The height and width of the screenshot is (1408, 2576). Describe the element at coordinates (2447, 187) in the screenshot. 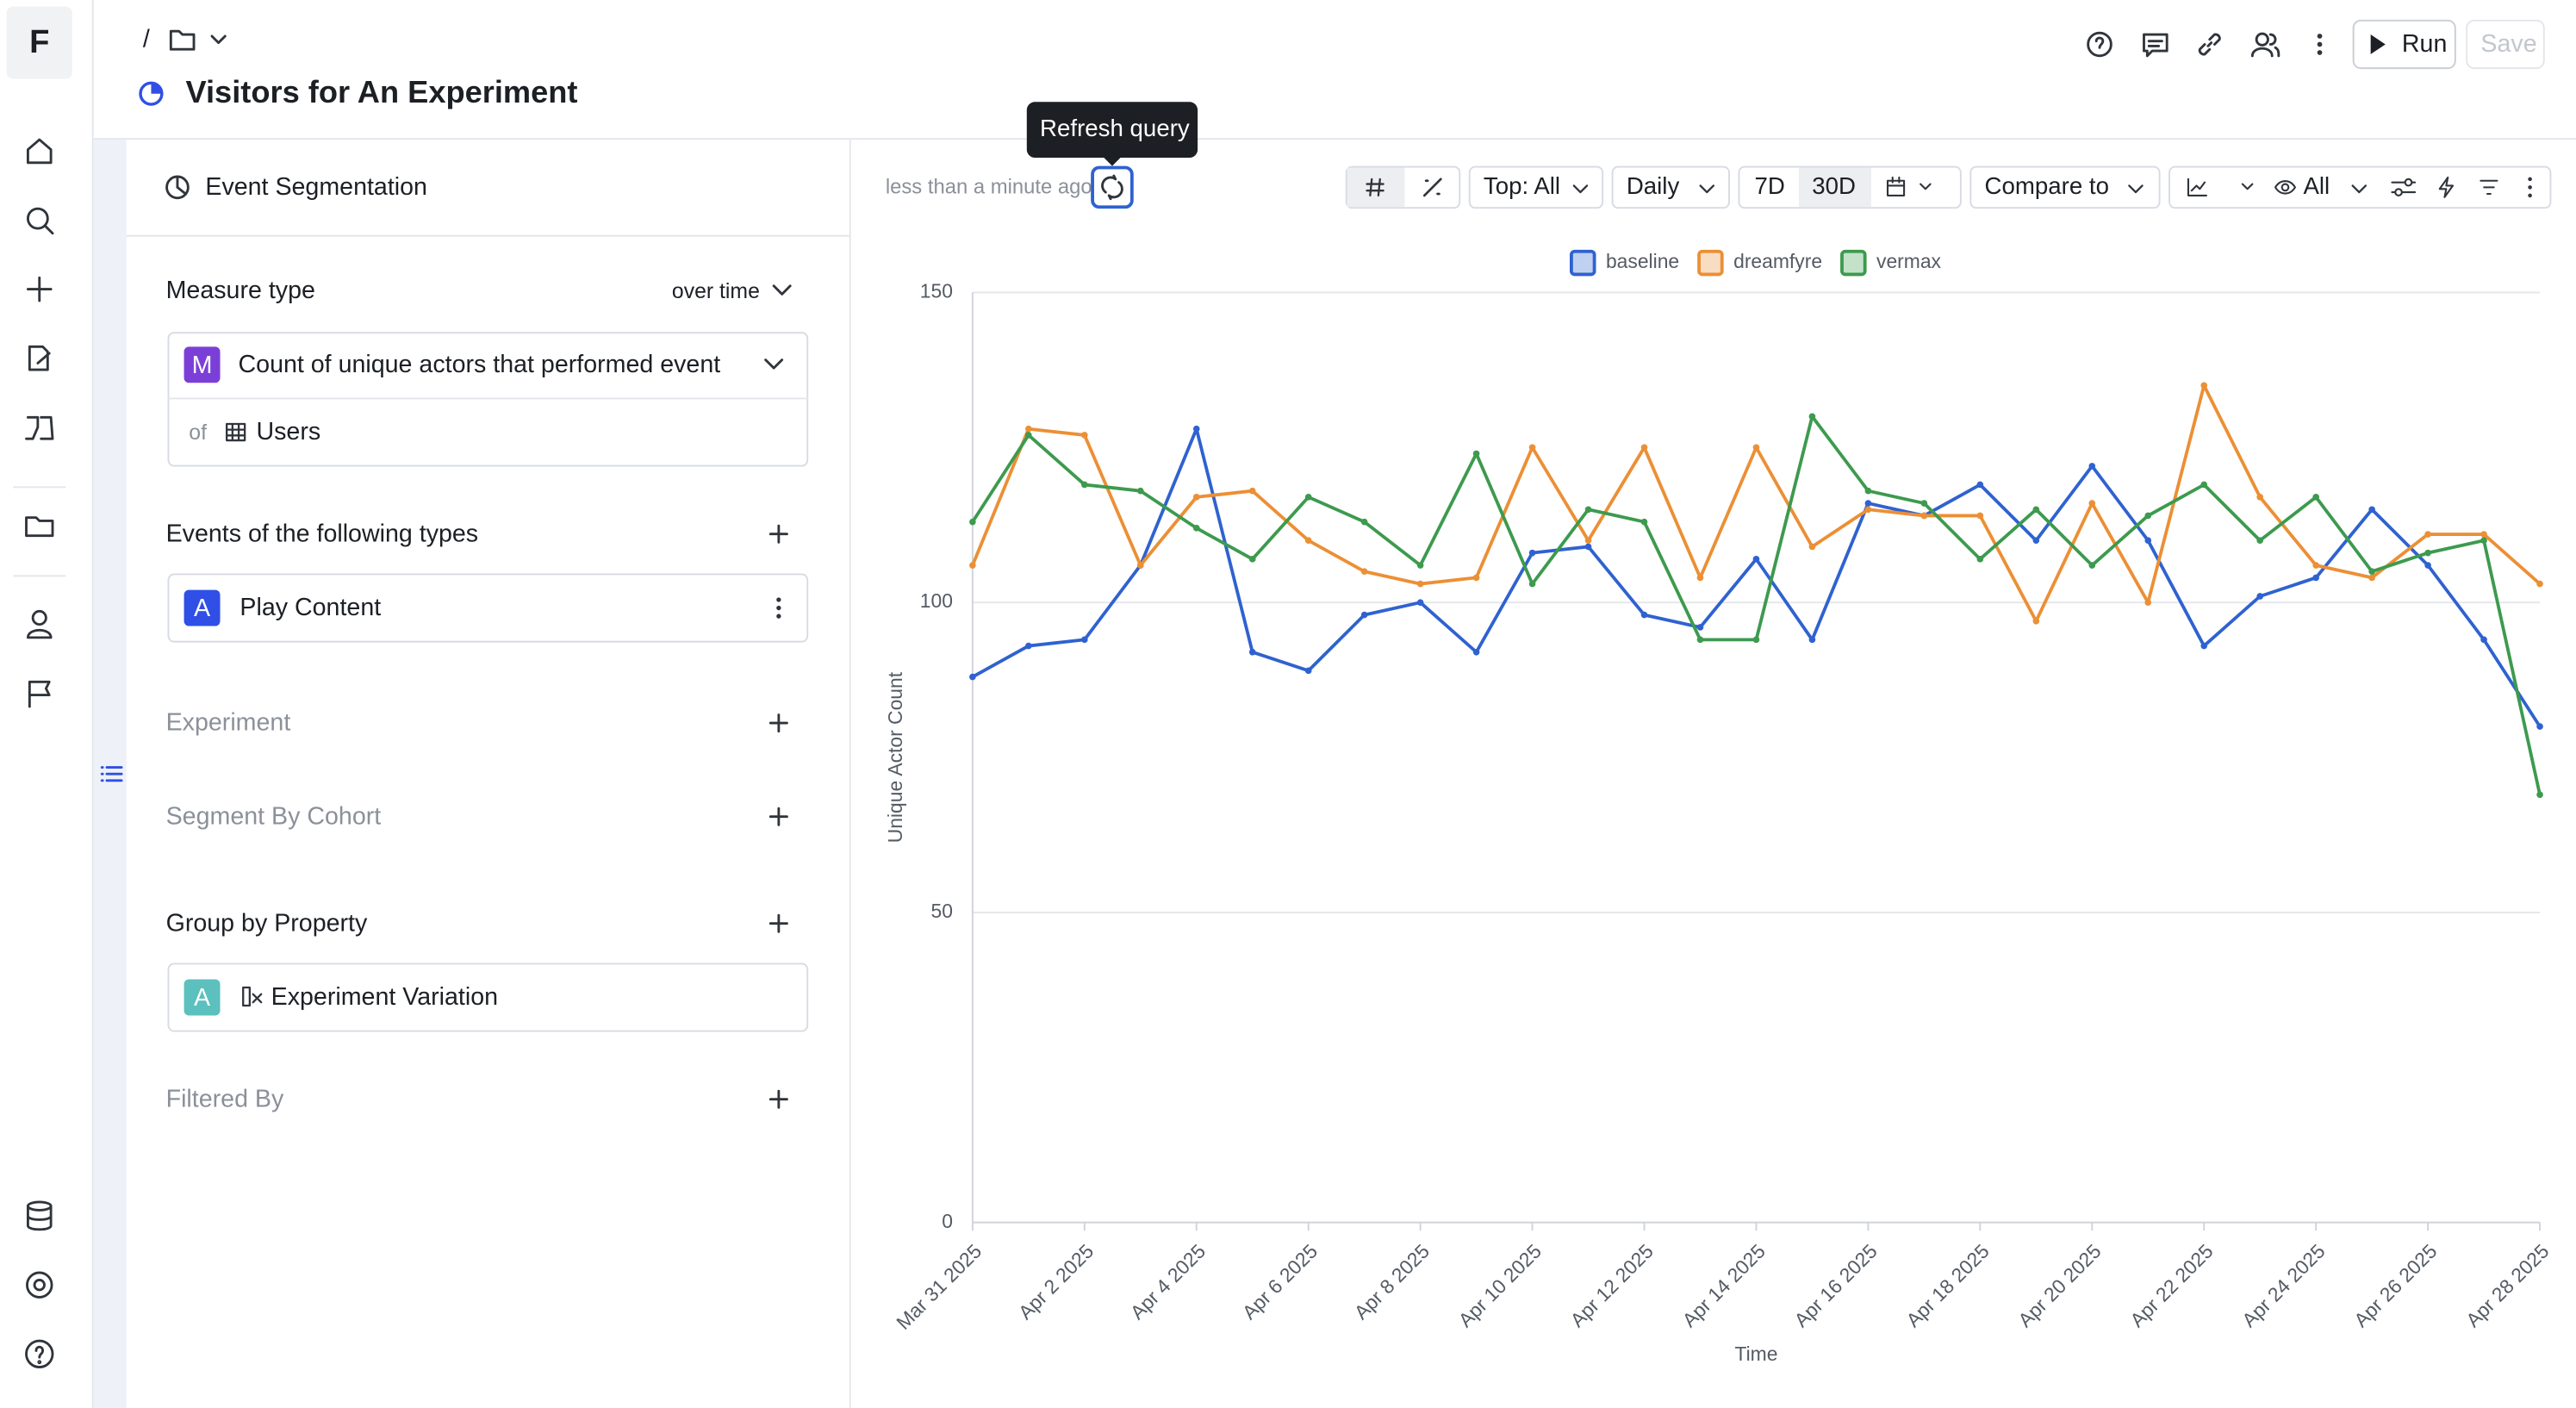

I see `bolt-icon` at that location.